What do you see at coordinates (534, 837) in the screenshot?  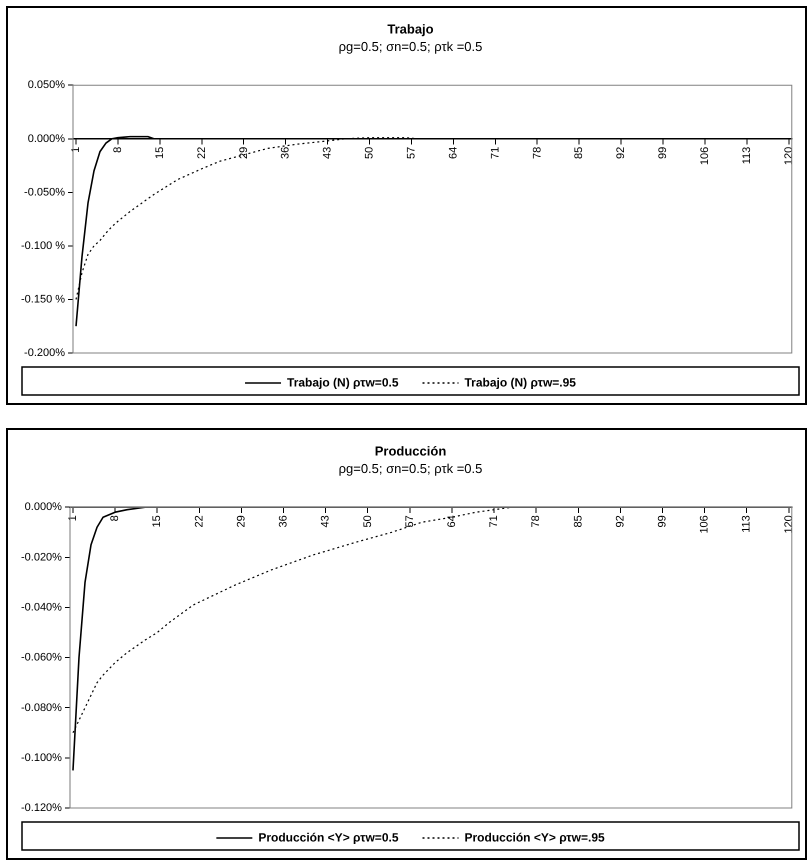 I see `legend-label: Producción <Y> ρτw=.95` at bounding box center [534, 837].